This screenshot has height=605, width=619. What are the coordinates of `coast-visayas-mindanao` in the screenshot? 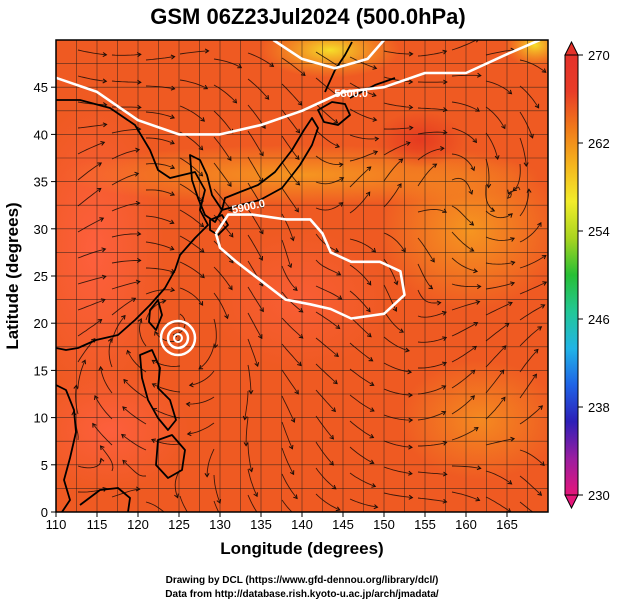 It's located at (170, 456).